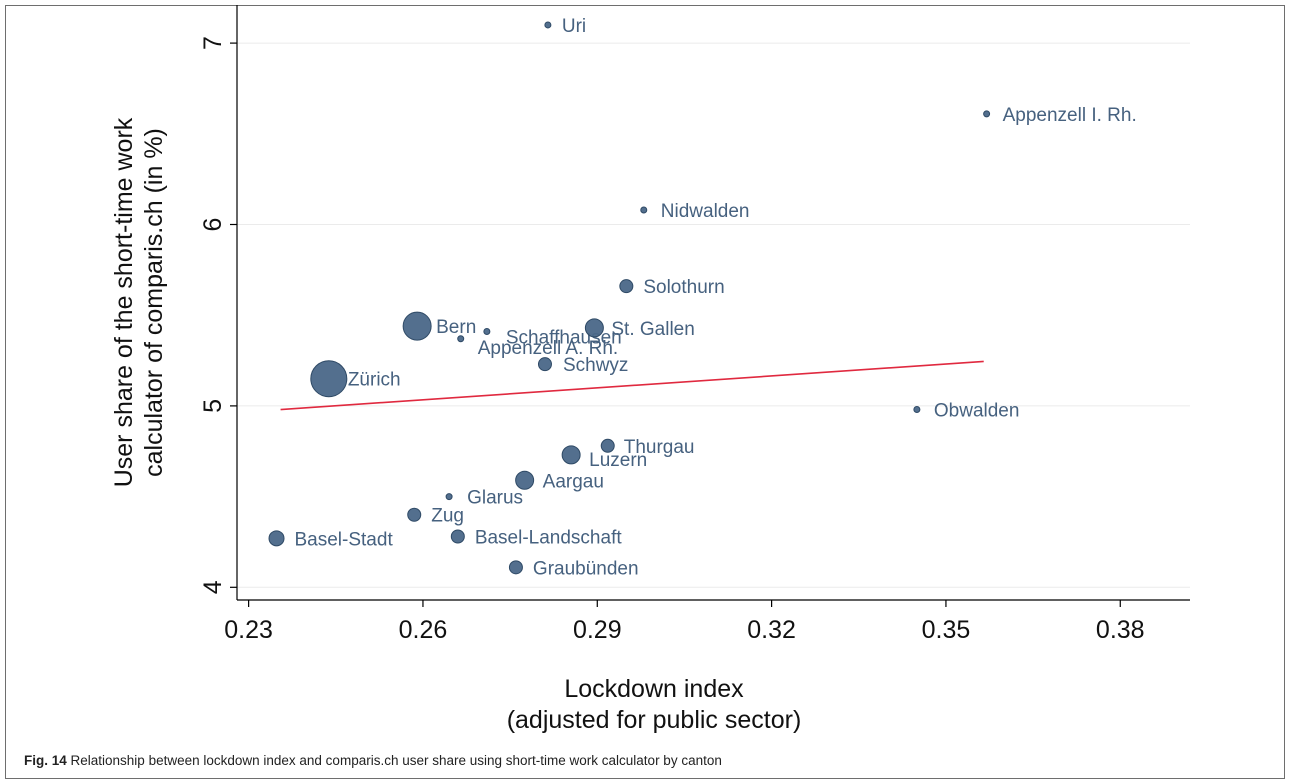 This screenshot has width=1290, height=784. What do you see at coordinates (344, 539) in the screenshot?
I see `point-label: Basel-Stadt` at bounding box center [344, 539].